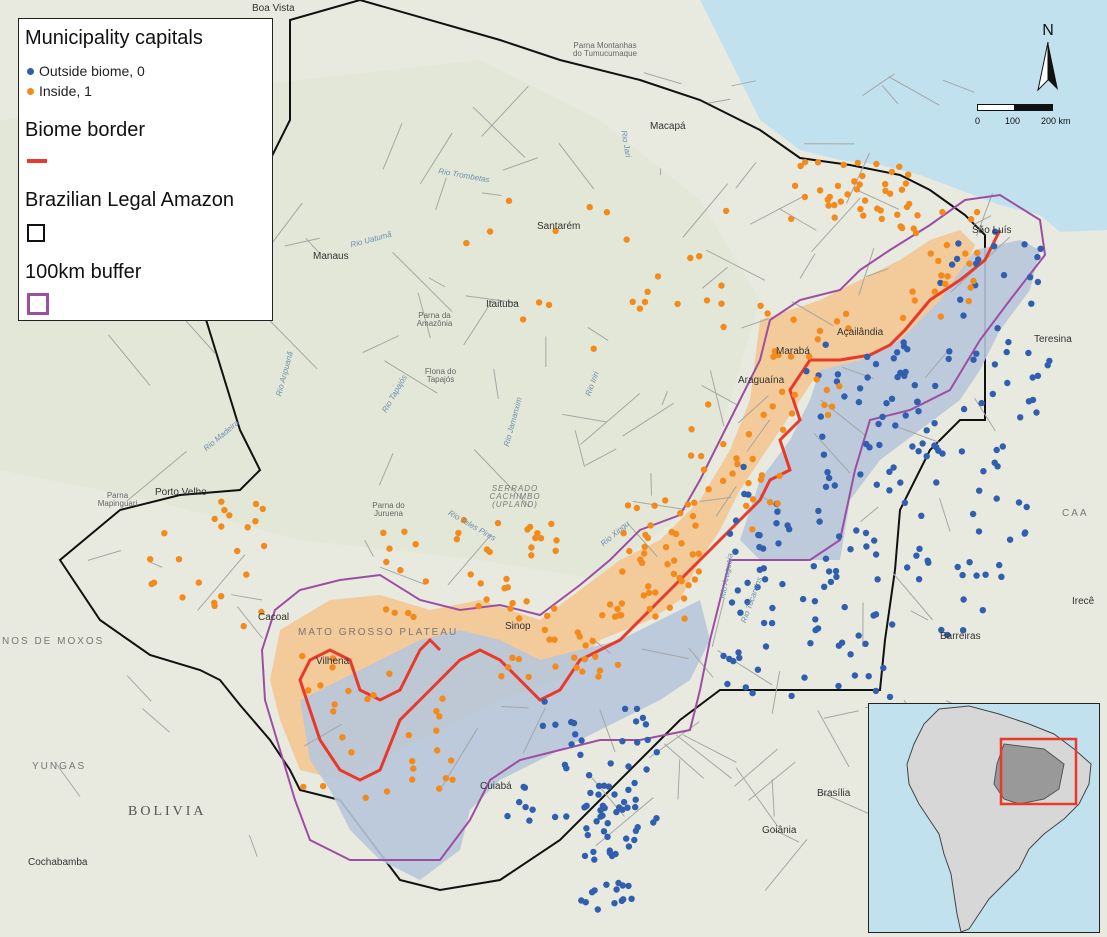 The height and width of the screenshot is (937, 1107). I want to click on buffer-swatch-icon, so click(38, 304).